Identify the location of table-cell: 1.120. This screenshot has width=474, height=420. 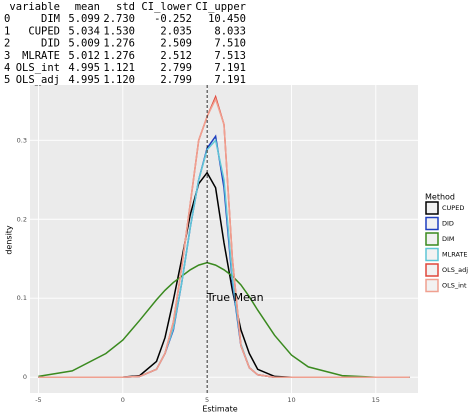
(119, 80).